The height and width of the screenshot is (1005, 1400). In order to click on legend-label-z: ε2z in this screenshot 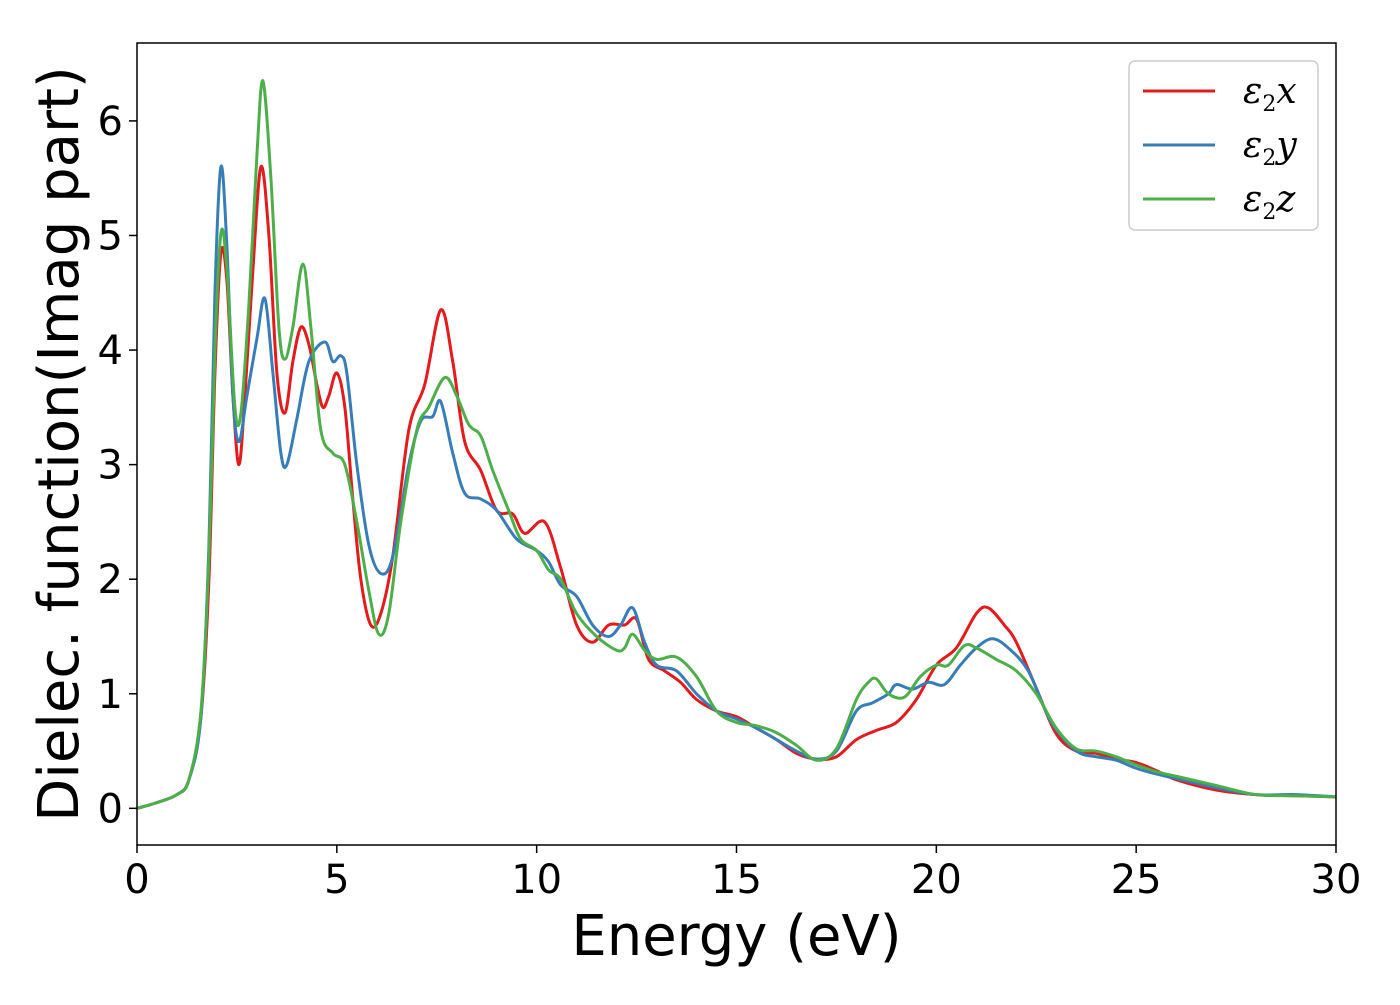, I will do `click(1269, 202)`.